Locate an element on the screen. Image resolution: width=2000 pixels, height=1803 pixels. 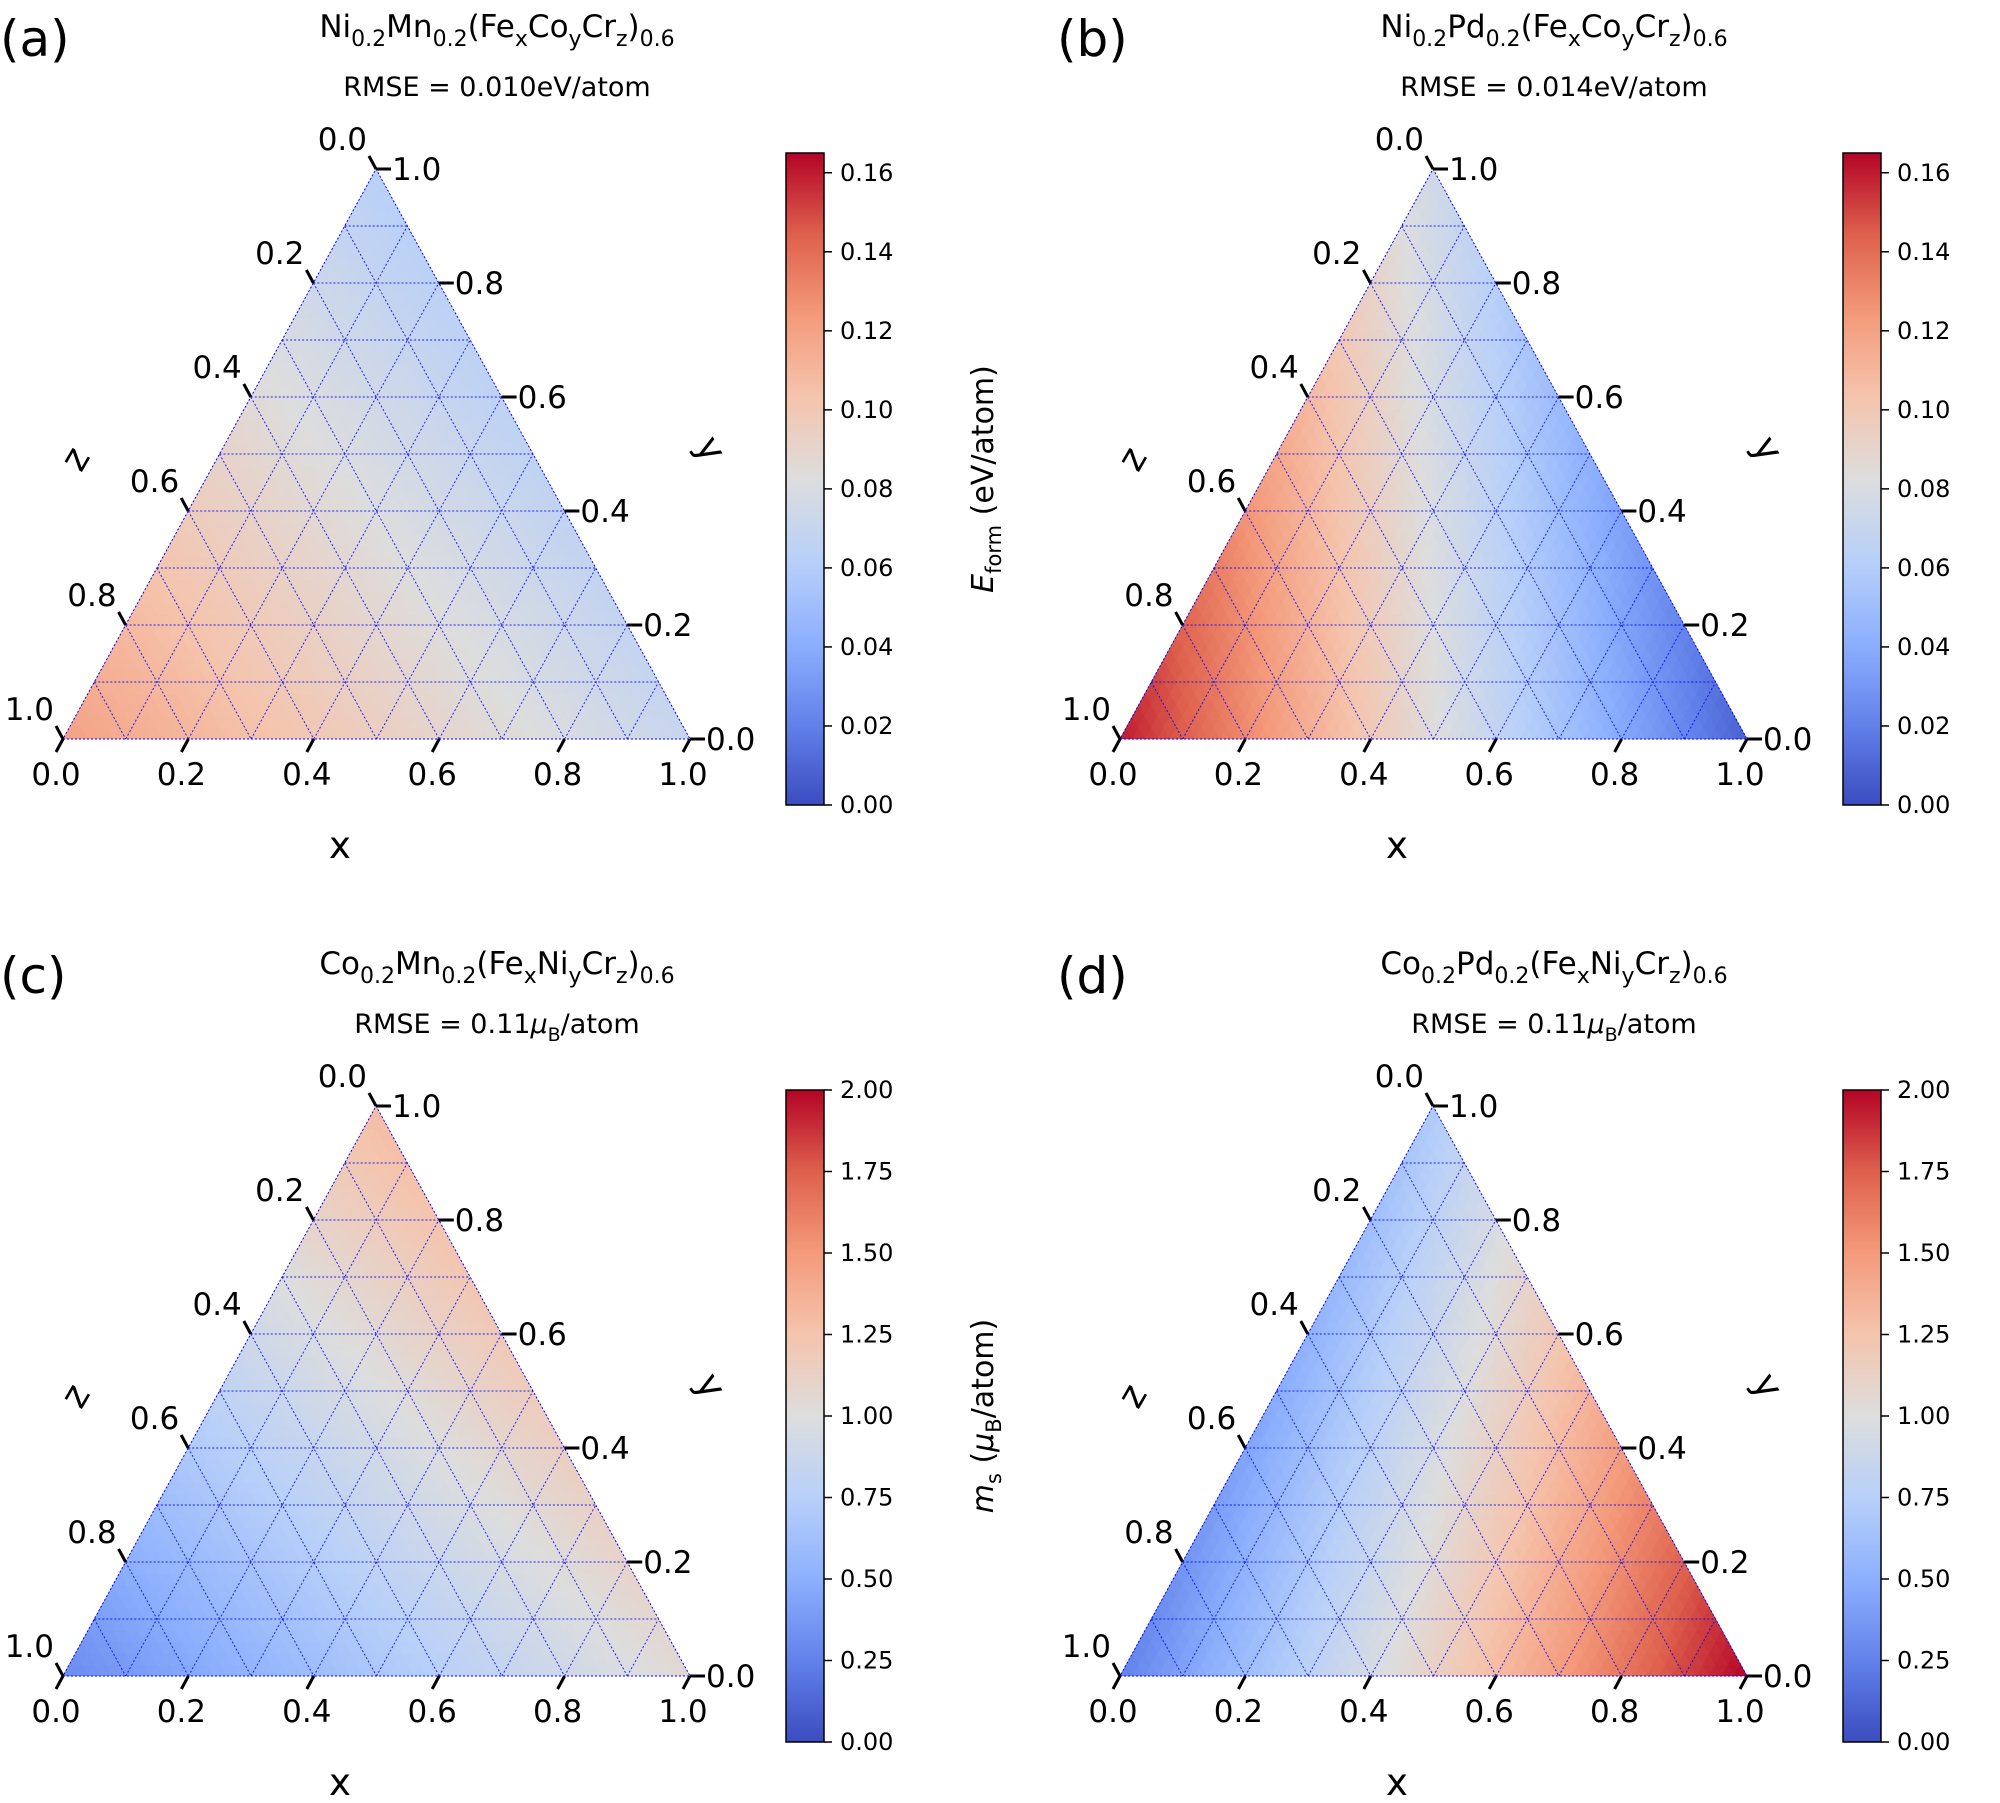
chart-title: Co0.2Mn0.2(FexNiyCrz)0.6 is located at coordinates (496, 967).